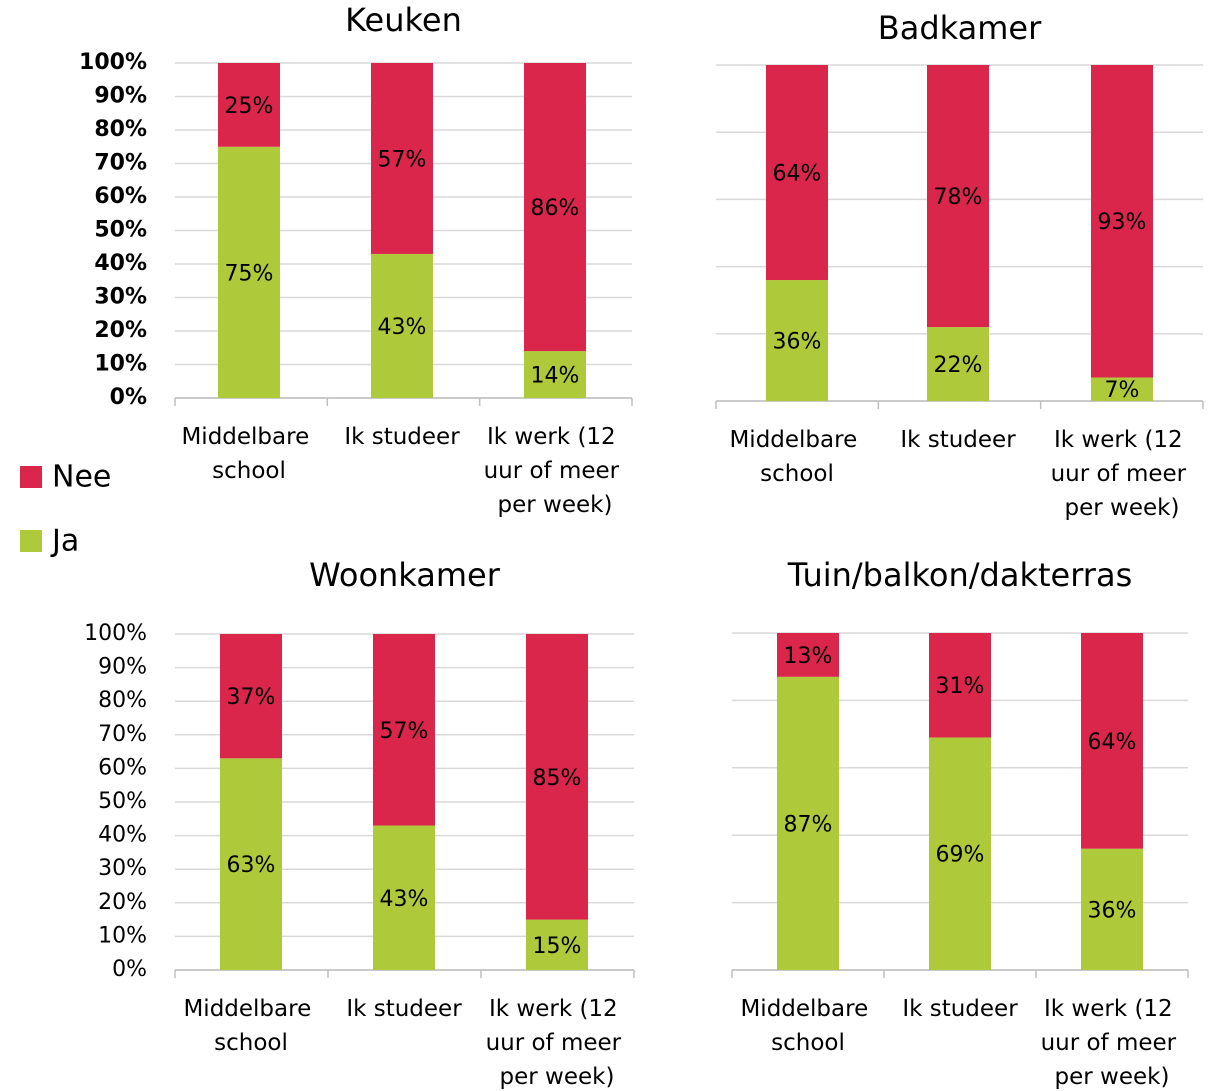 Image resolution: width=1210 pixels, height=1091 pixels. I want to click on data-label: 93%, so click(1122, 222).